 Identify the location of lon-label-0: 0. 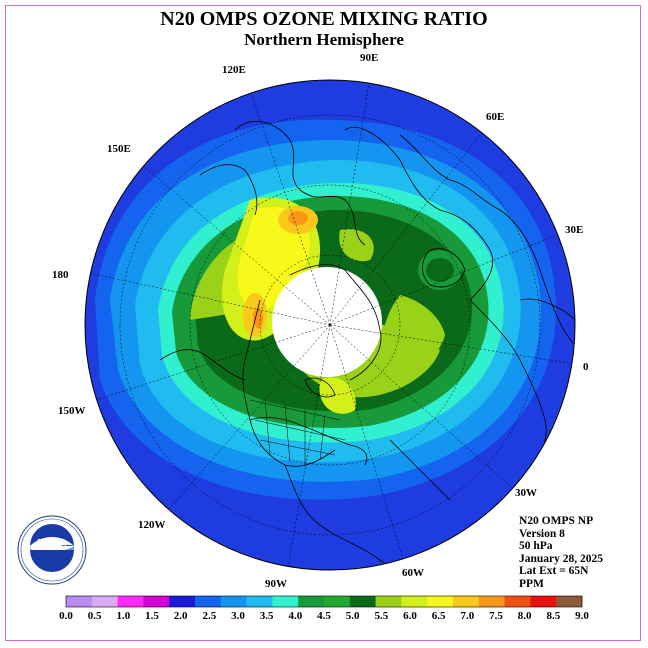
(586, 367).